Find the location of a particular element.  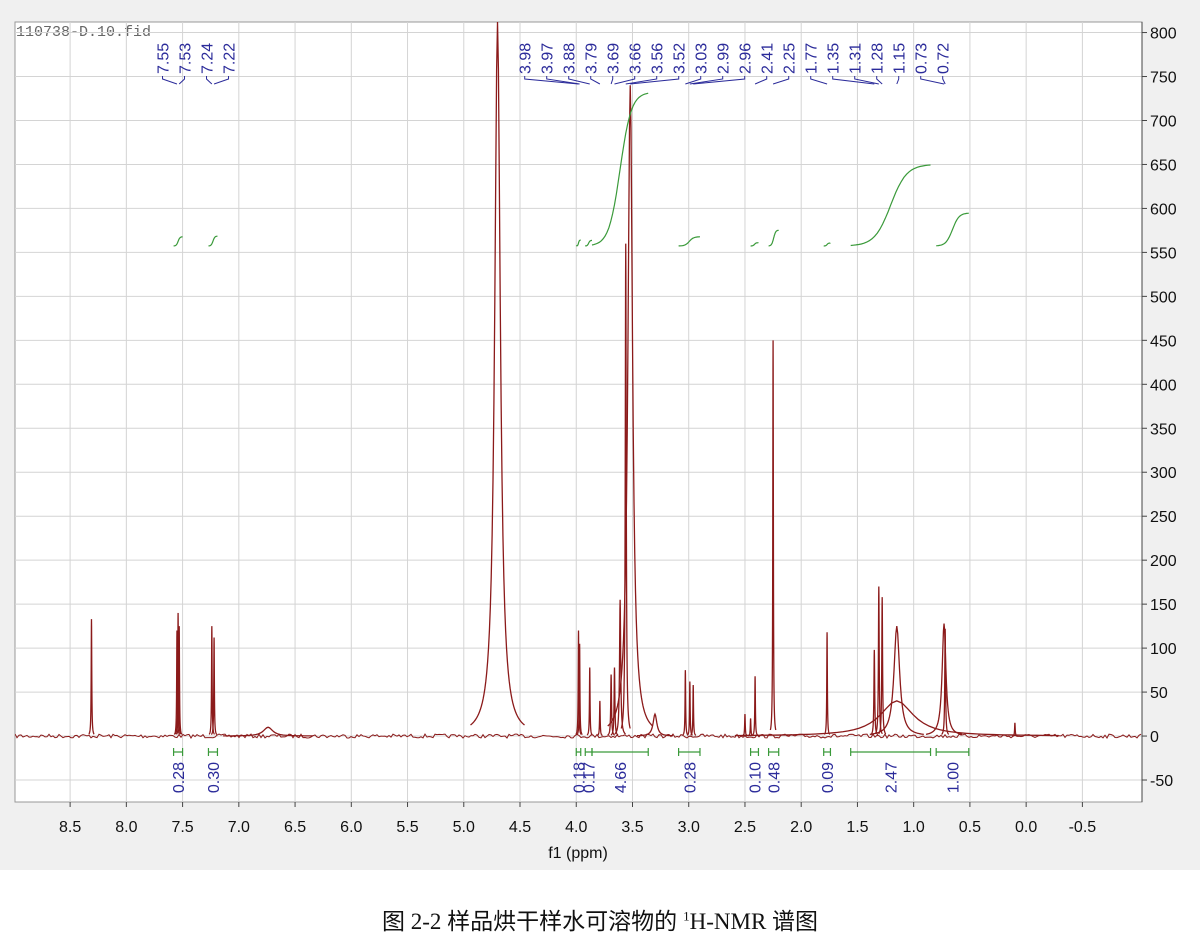

x-tick-label: 6.5 is located at coordinates (295, 827).